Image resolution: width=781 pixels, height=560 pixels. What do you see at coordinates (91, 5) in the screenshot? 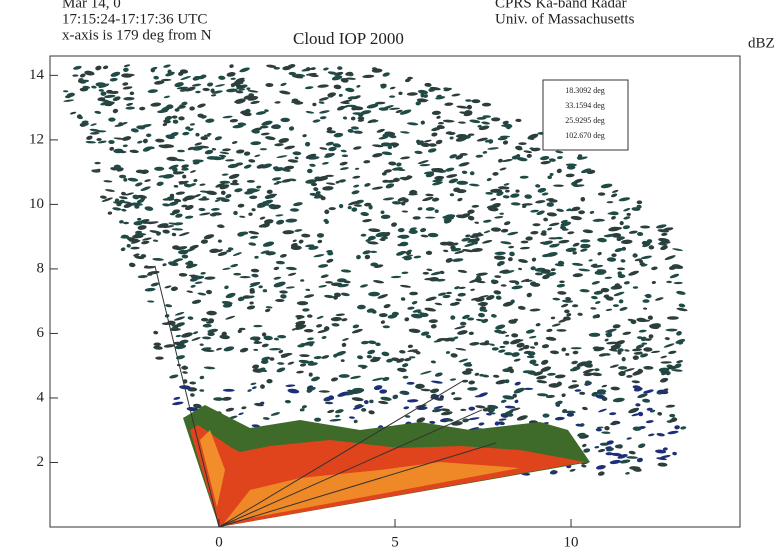
I see `header-date: Mar 14, 0` at bounding box center [91, 5].